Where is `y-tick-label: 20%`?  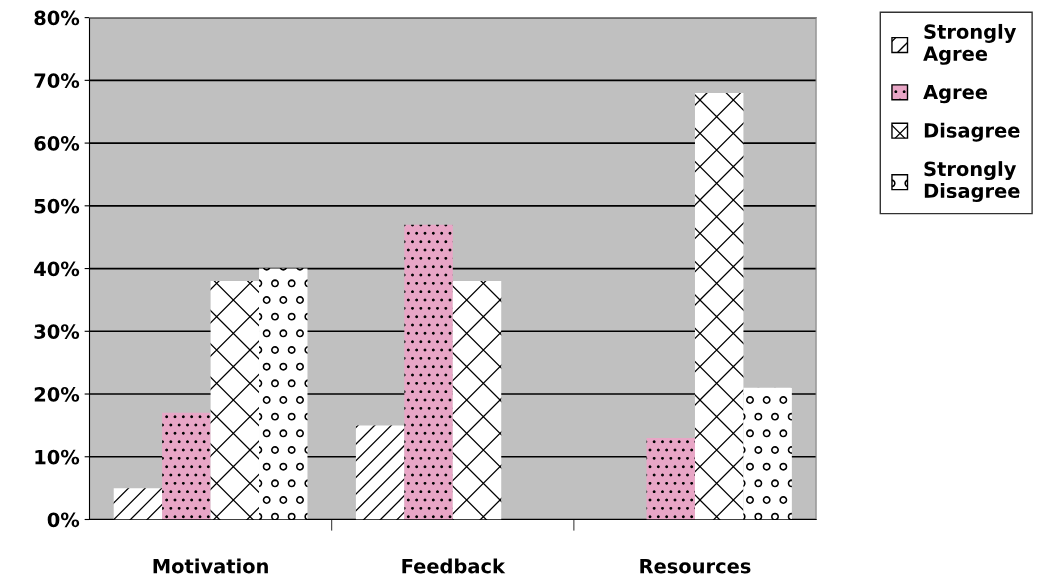
y-tick-label: 20% is located at coordinates (57, 394).